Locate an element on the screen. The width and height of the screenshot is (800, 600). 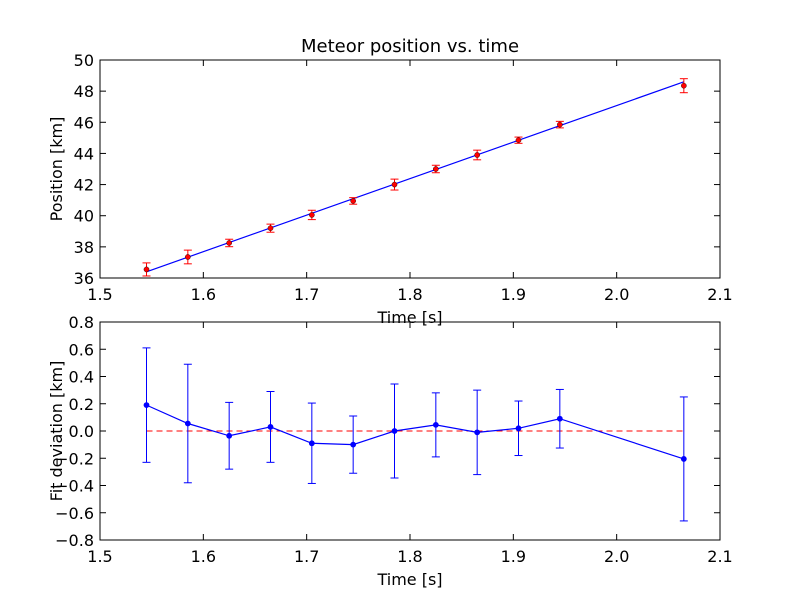
y-tick-label: 50 is located at coordinates (84, 60).